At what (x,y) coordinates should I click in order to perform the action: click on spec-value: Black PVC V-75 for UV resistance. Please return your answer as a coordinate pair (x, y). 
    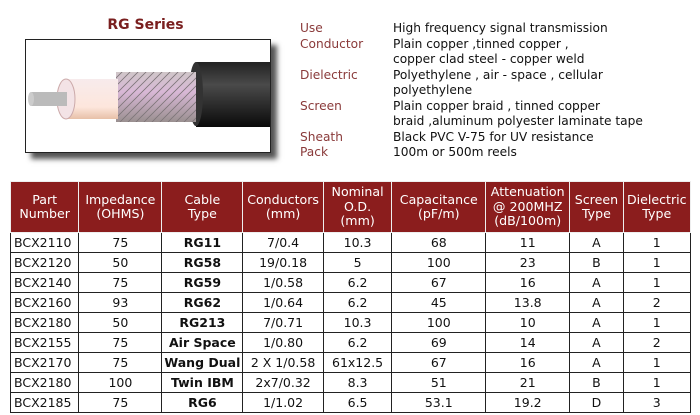
    Looking at the image, I should click on (493, 136).